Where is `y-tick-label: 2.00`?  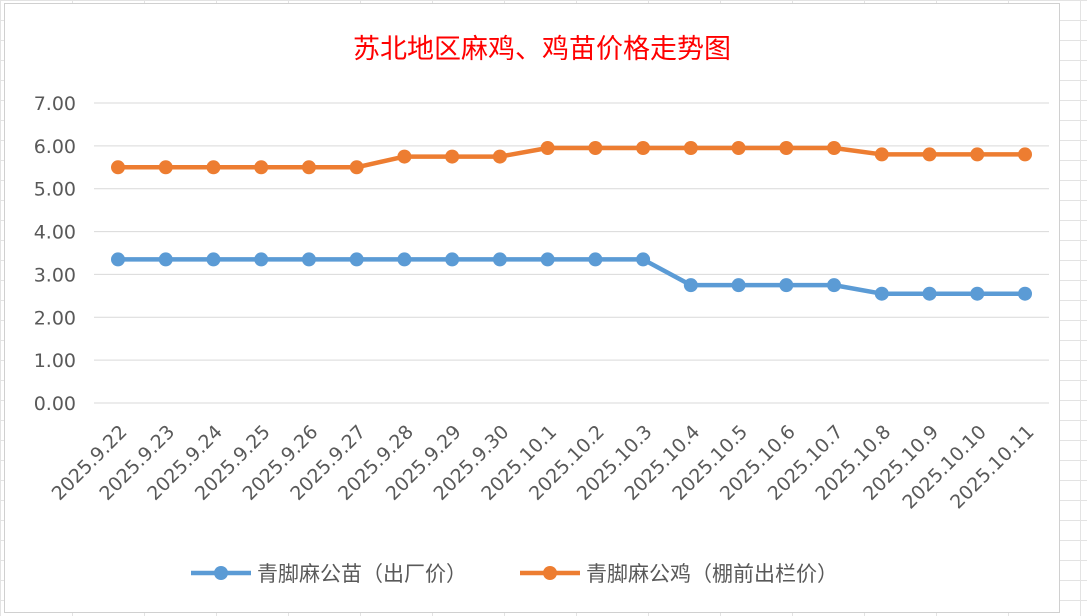
y-tick-label: 2.00 is located at coordinates (55, 318).